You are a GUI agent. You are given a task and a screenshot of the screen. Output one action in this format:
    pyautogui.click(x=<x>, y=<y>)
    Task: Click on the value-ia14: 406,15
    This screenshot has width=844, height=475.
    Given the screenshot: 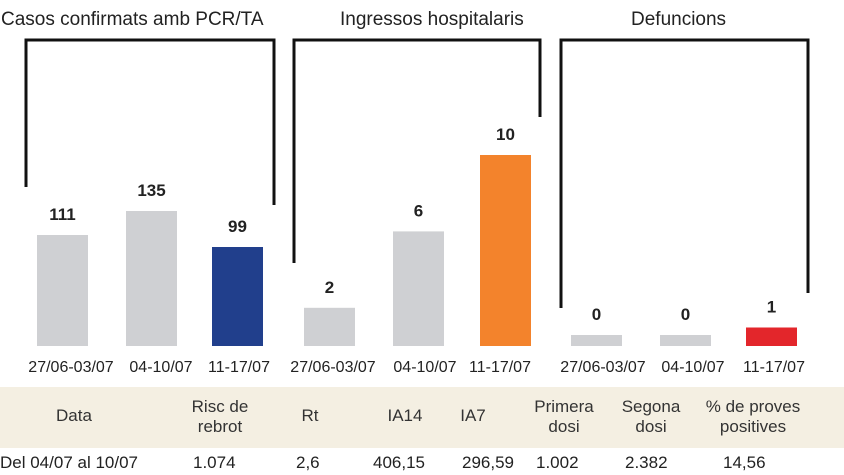 What is the action you would take?
    pyautogui.click(x=399, y=462)
    